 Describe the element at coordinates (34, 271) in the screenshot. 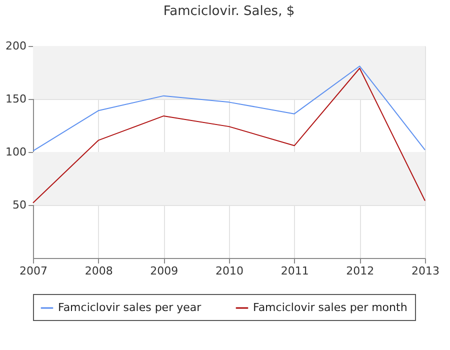

I see `x-tick-label: 2007` at that location.